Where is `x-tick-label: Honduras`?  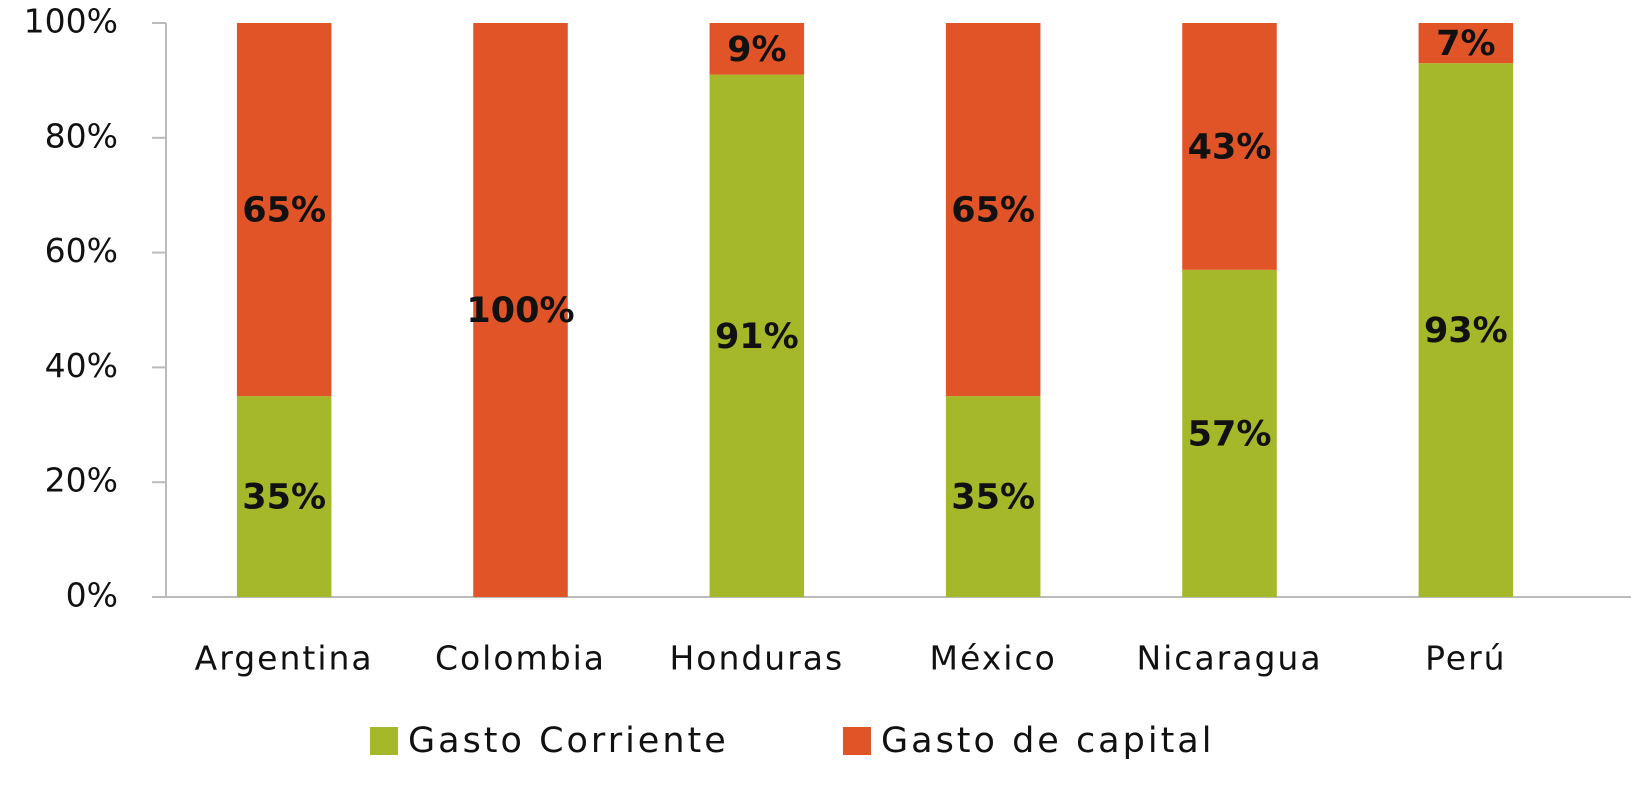
x-tick-label: Honduras is located at coordinates (756, 658).